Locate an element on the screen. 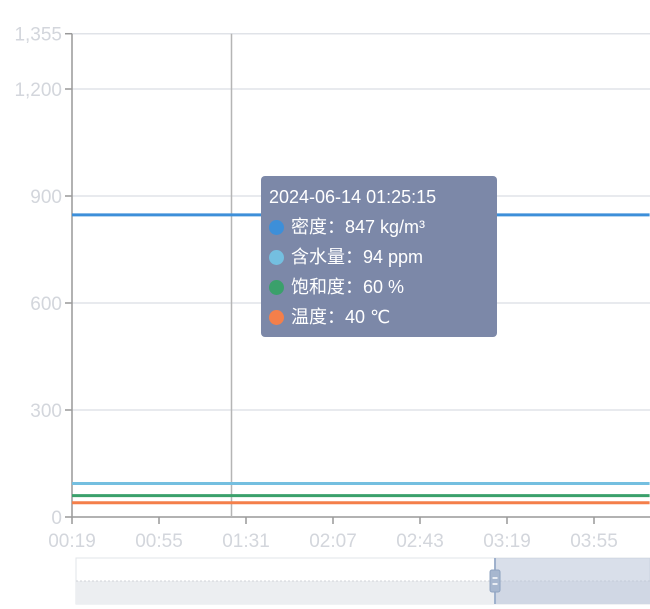  water-marker-icon is located at coordinates (276, 257).